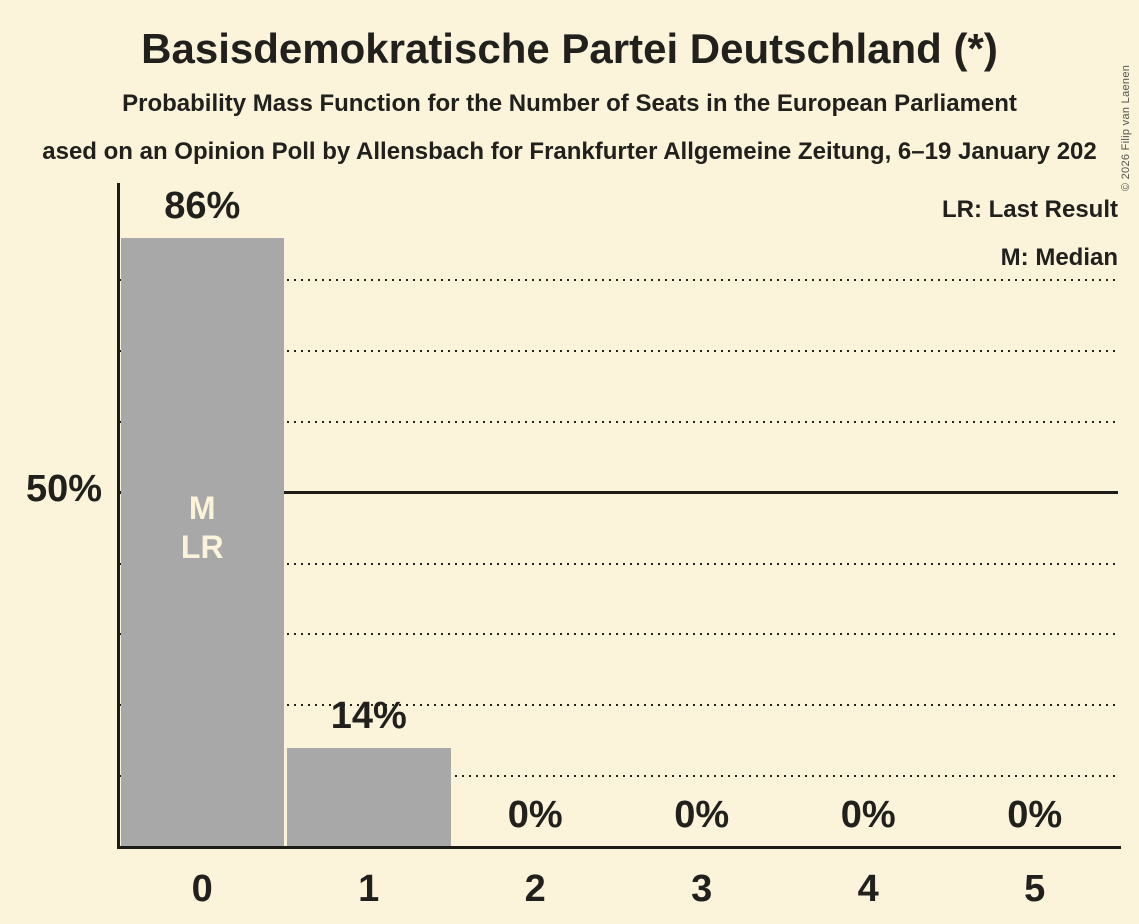 This screenshot has height=924, width=1139. I want to click on x-axis, so click(619, 847).